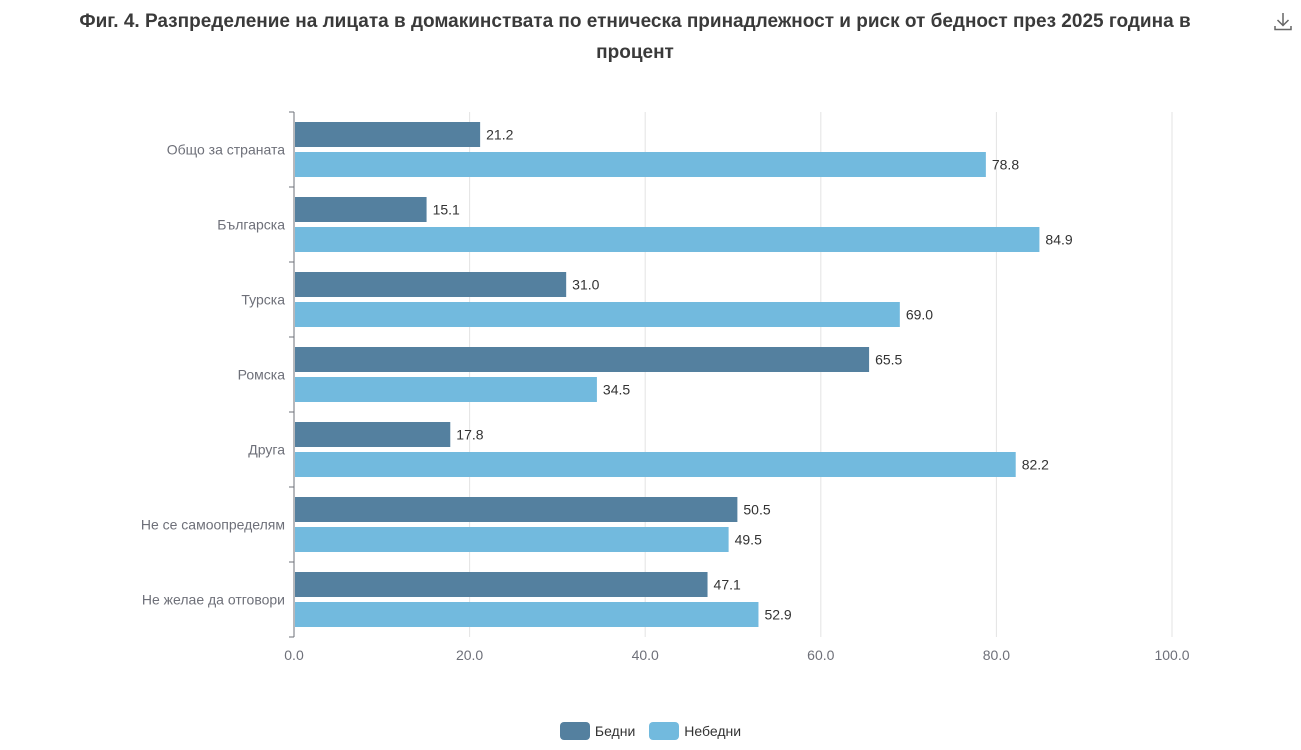  Describe the element at coordinates (499, 135) in the screenshot. I see `data-label: 21.2` at that location.